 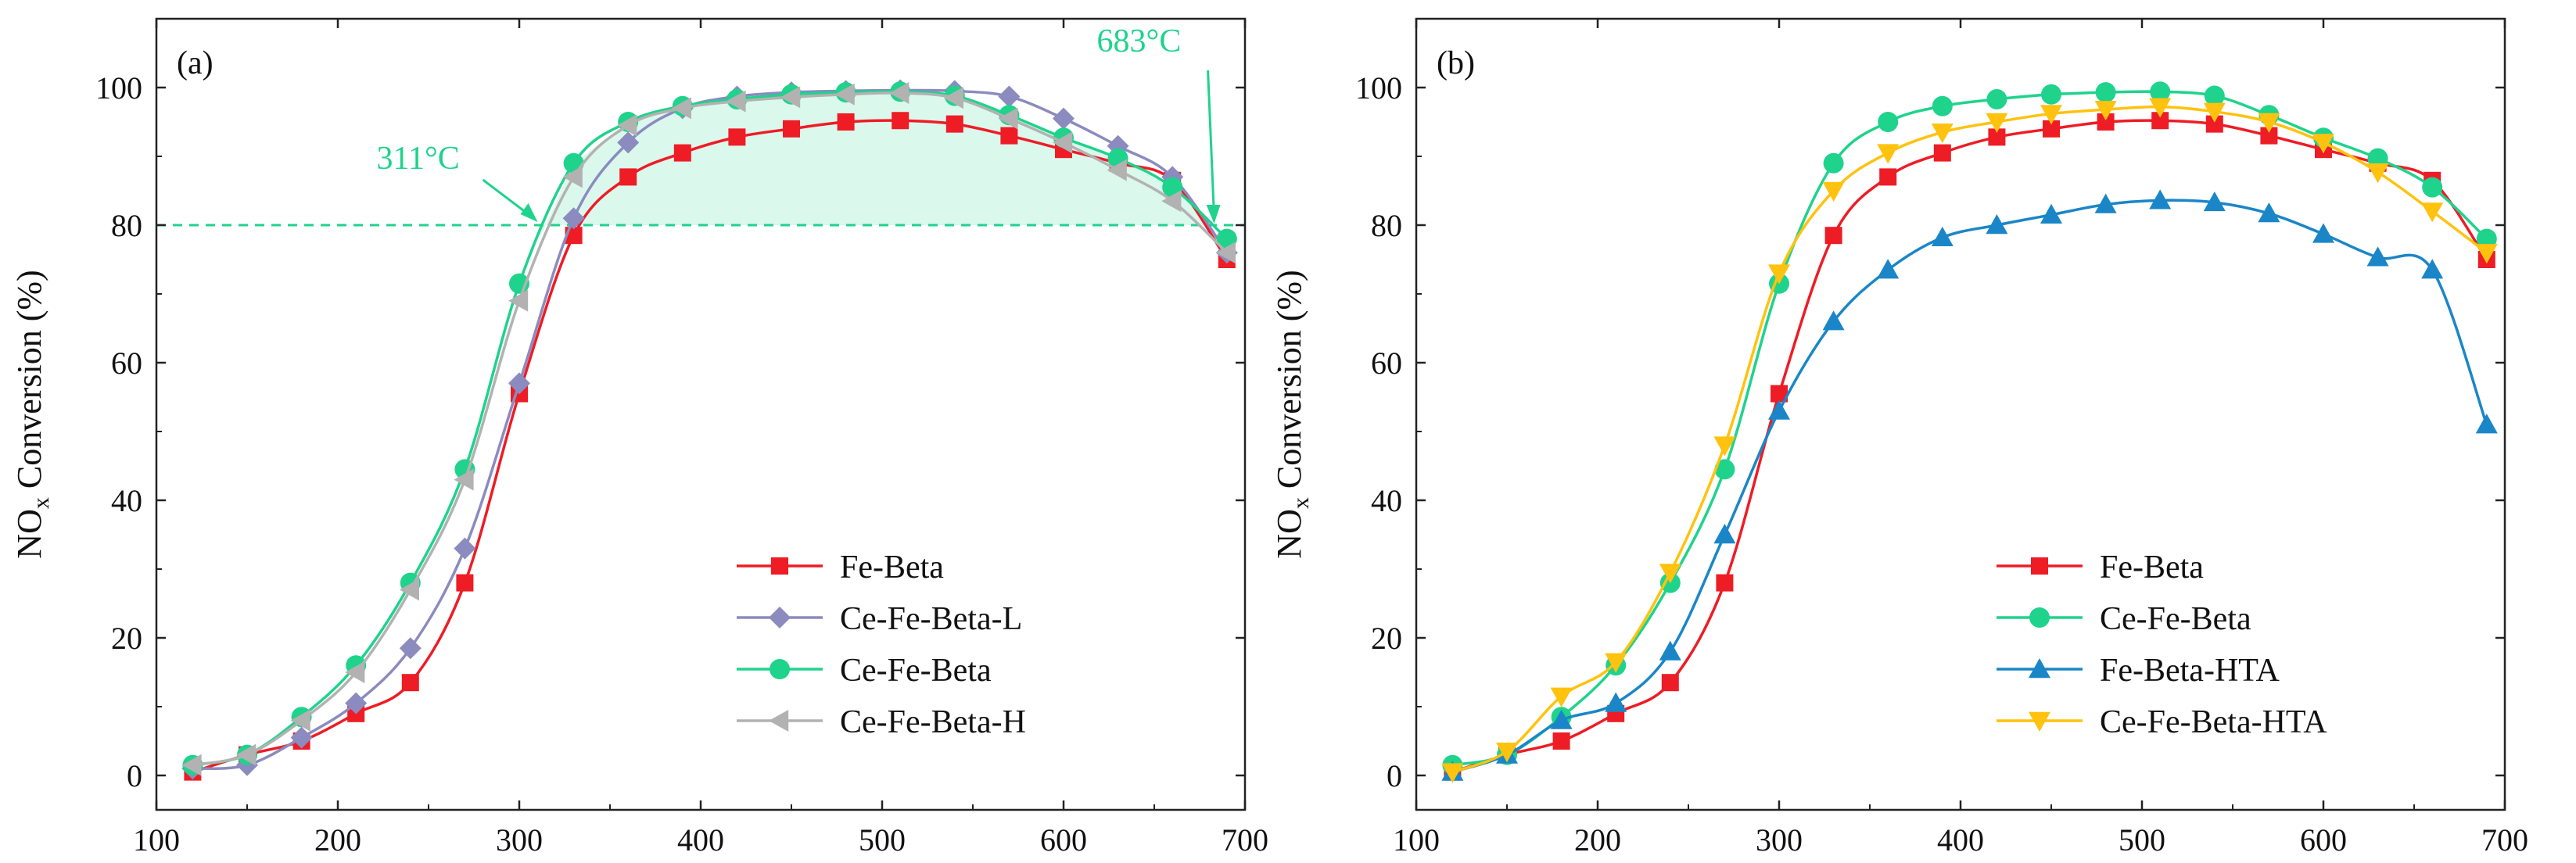 I want to click on annotation-683c: 683°C, so click(x=1139, y=41).